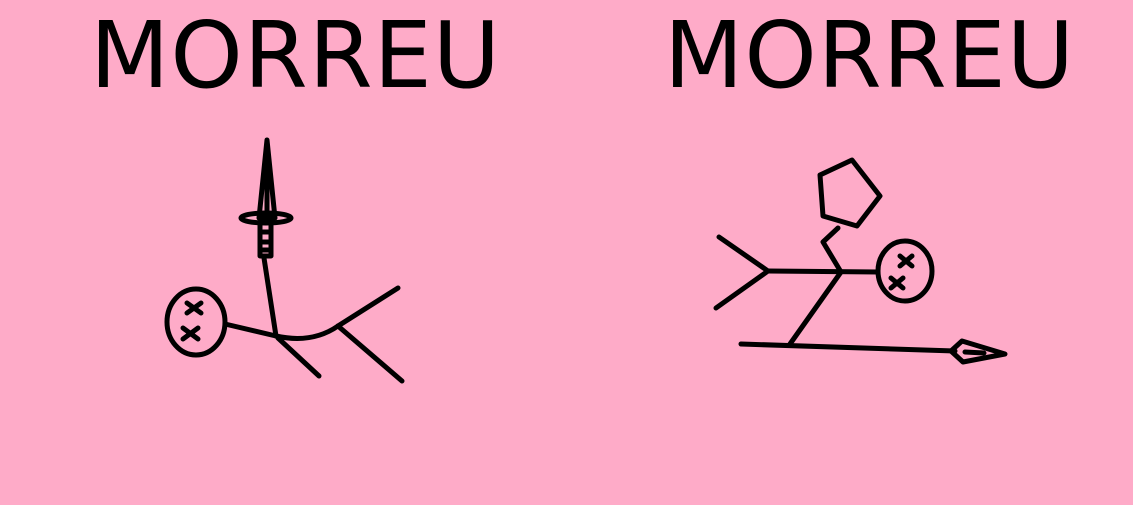 The height and width of the screenshot is (505, 1133). What do you see at coordinates (873, 351) in the screenshot?
I see `spear-right` at bounding box center [873, 351].